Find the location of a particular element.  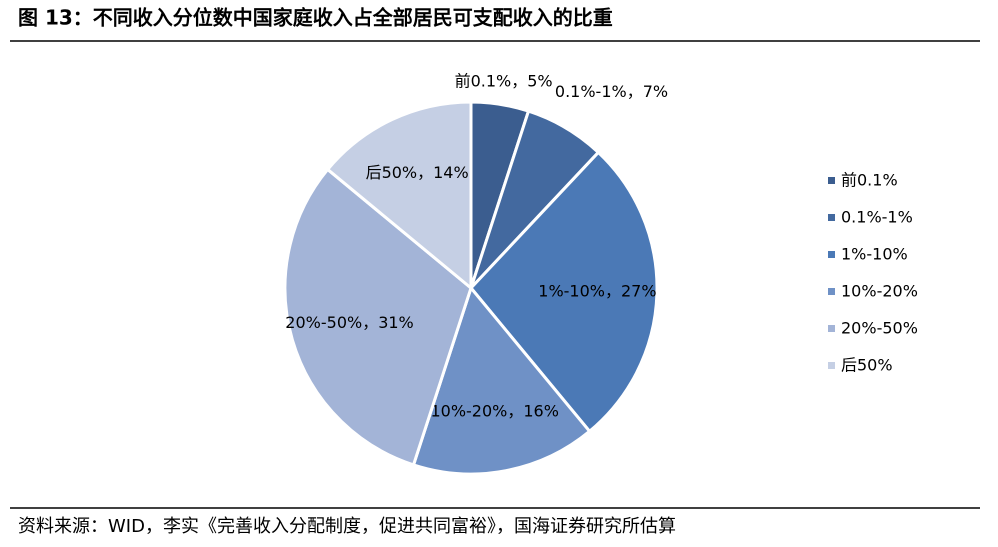

chart-title: 图 13：不同收入分位数中国家庭收入占全部居民可支配收入的比重 is located at coordinates (315, 18).